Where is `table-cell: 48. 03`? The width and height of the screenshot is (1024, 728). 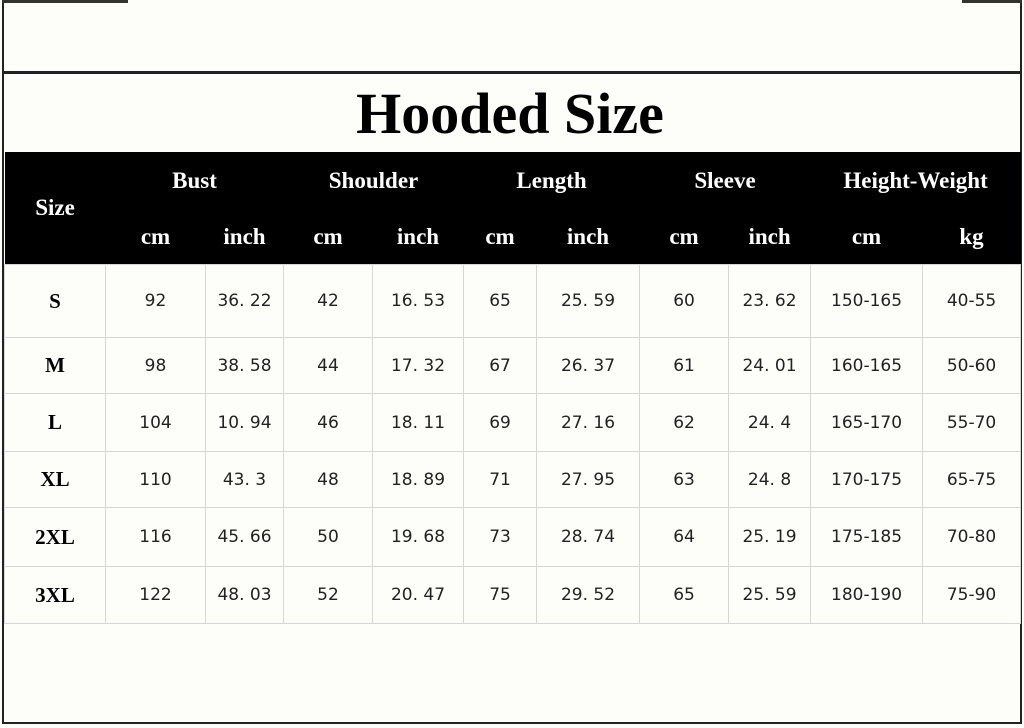
table-cell: 48. 03 is located at coordinates (244, 595).